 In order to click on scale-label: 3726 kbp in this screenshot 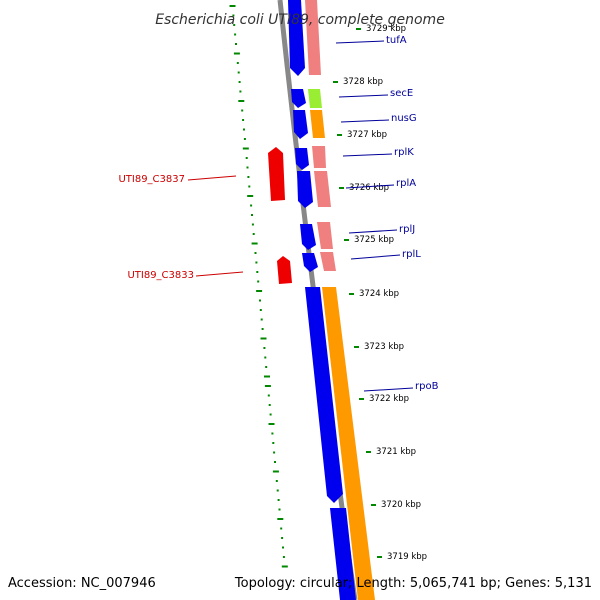, I will do `click(369, 188)`.